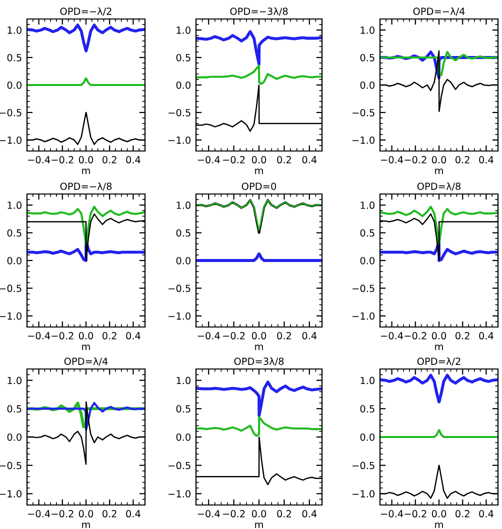  Describe the element at coordinates (259, 186) in the screenshot. I see `chart-title: OPD=0` at that location.